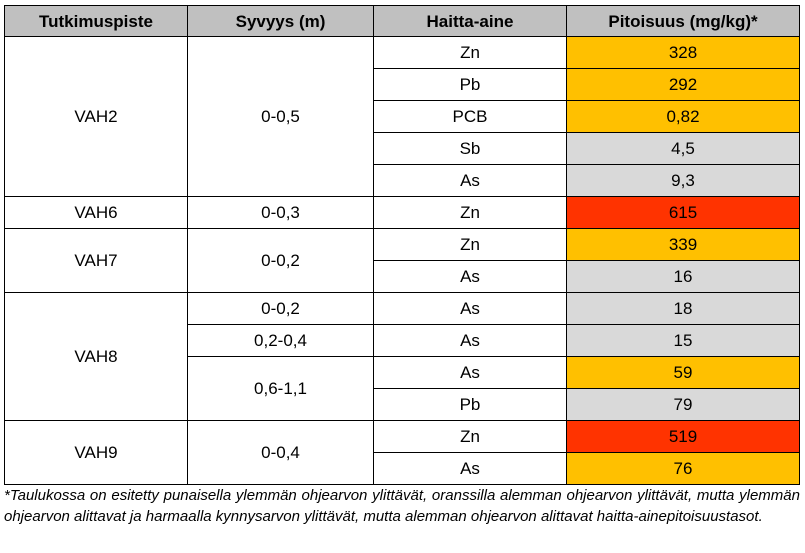  What do you see at coordinates (683, 212) in the screenshot?
I see `cell-concentration: 615` at bounding box center [683, 212].